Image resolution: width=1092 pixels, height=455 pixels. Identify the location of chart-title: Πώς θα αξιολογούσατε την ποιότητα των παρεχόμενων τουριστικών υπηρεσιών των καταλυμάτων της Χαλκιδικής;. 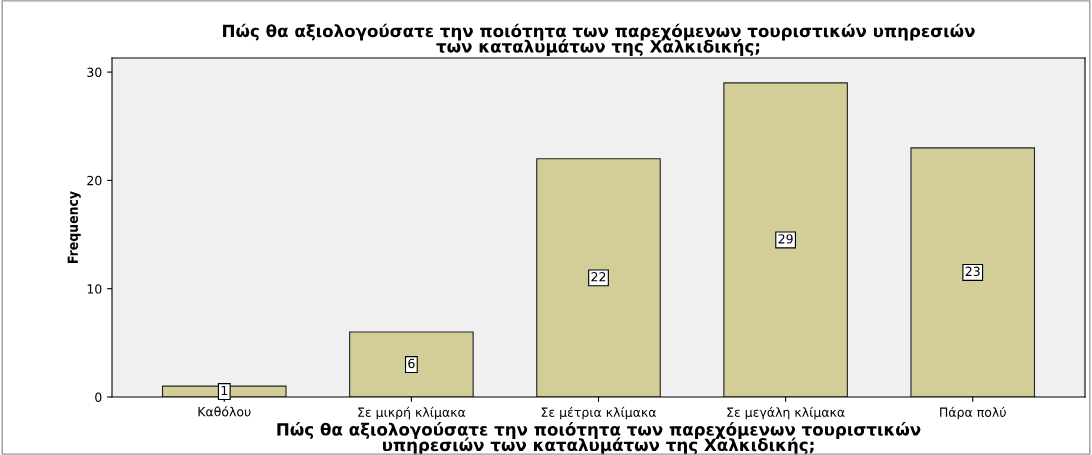
(599, 39).